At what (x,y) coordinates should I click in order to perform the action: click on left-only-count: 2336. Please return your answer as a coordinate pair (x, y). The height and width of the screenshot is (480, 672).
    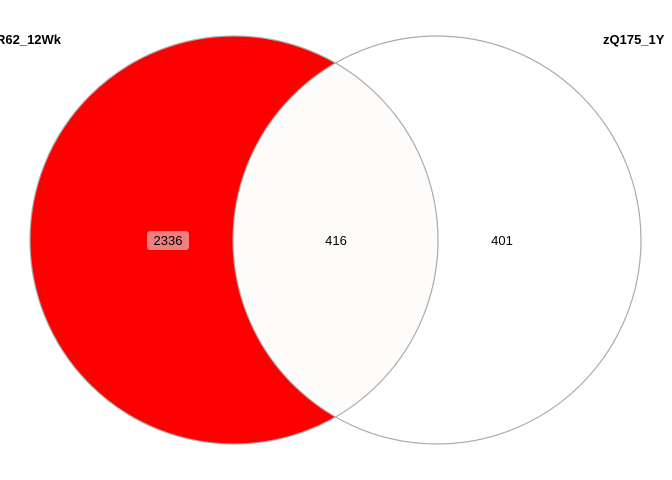
    Looking at the image, I should click on (168, 240).